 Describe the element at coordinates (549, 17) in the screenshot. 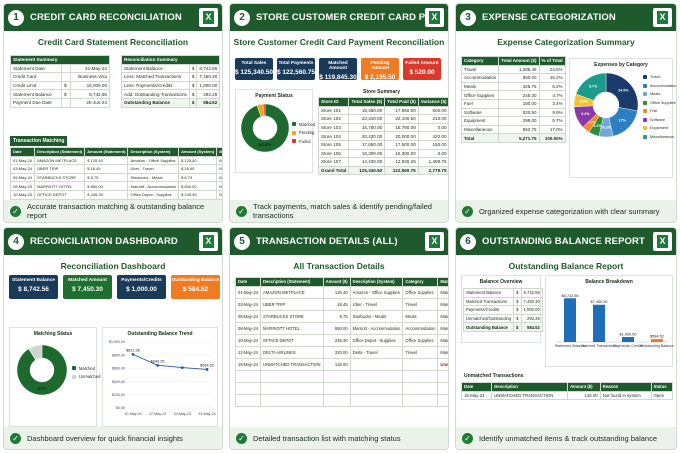

I see `panel-title: EXPENSE CATEGORIZATION` at that location.